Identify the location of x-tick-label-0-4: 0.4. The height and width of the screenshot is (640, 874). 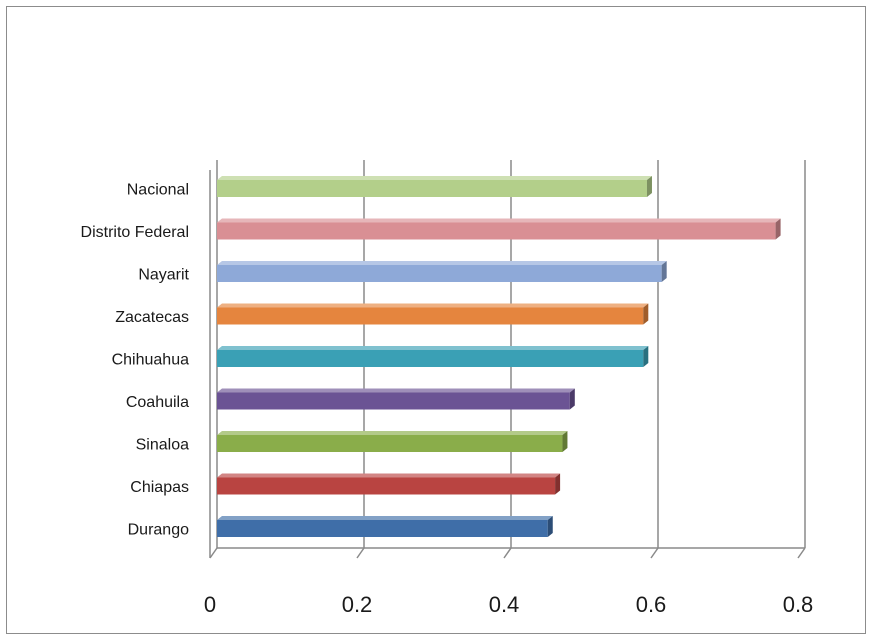
(504, 604).